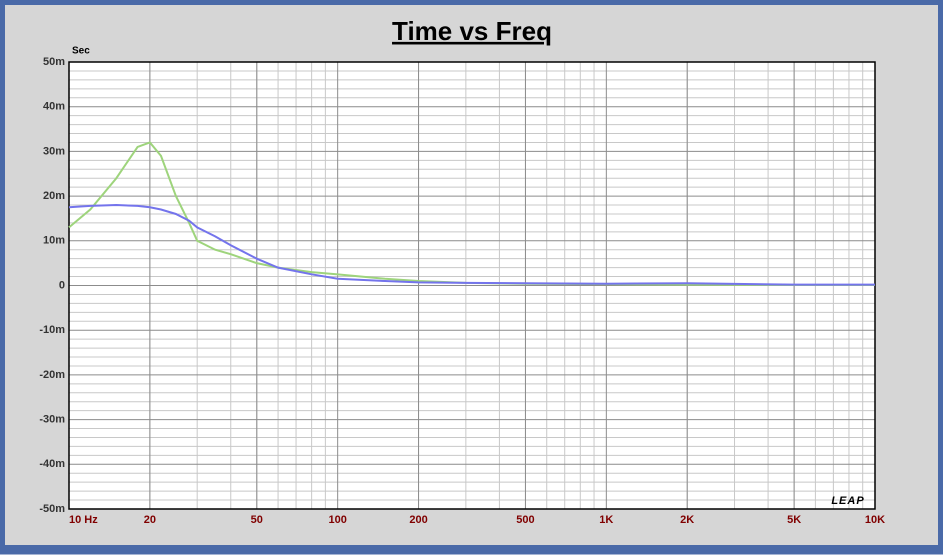 The height and width of the screenshot is (555, 943). What do you see at coordinates (52, 330) in the screenshot?
I see `y-tick-label: -10m` at bounding box center [52, 330].